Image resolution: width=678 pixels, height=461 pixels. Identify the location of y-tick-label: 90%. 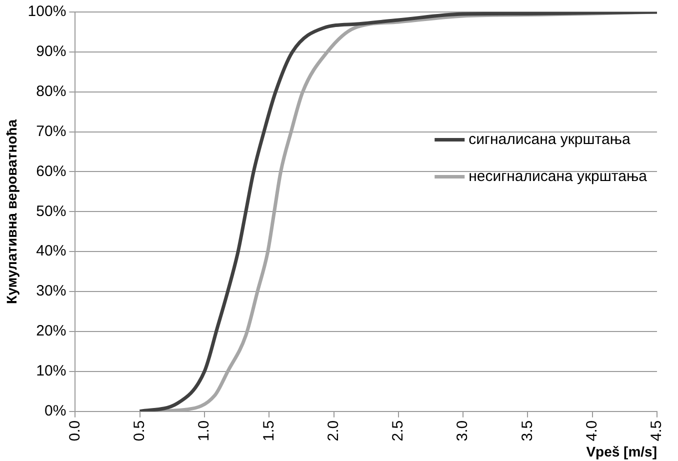
(51, 51).